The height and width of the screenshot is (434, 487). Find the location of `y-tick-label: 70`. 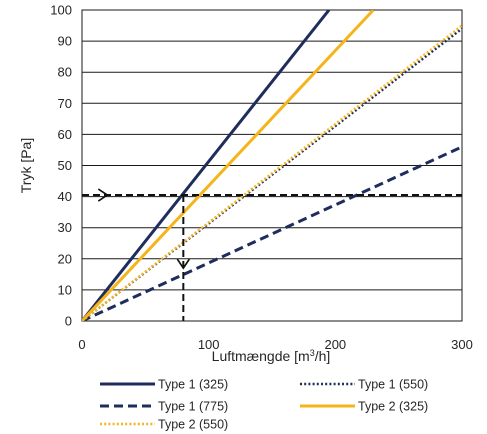

y-tick-label: 70 is located at coordinates (65, 103).